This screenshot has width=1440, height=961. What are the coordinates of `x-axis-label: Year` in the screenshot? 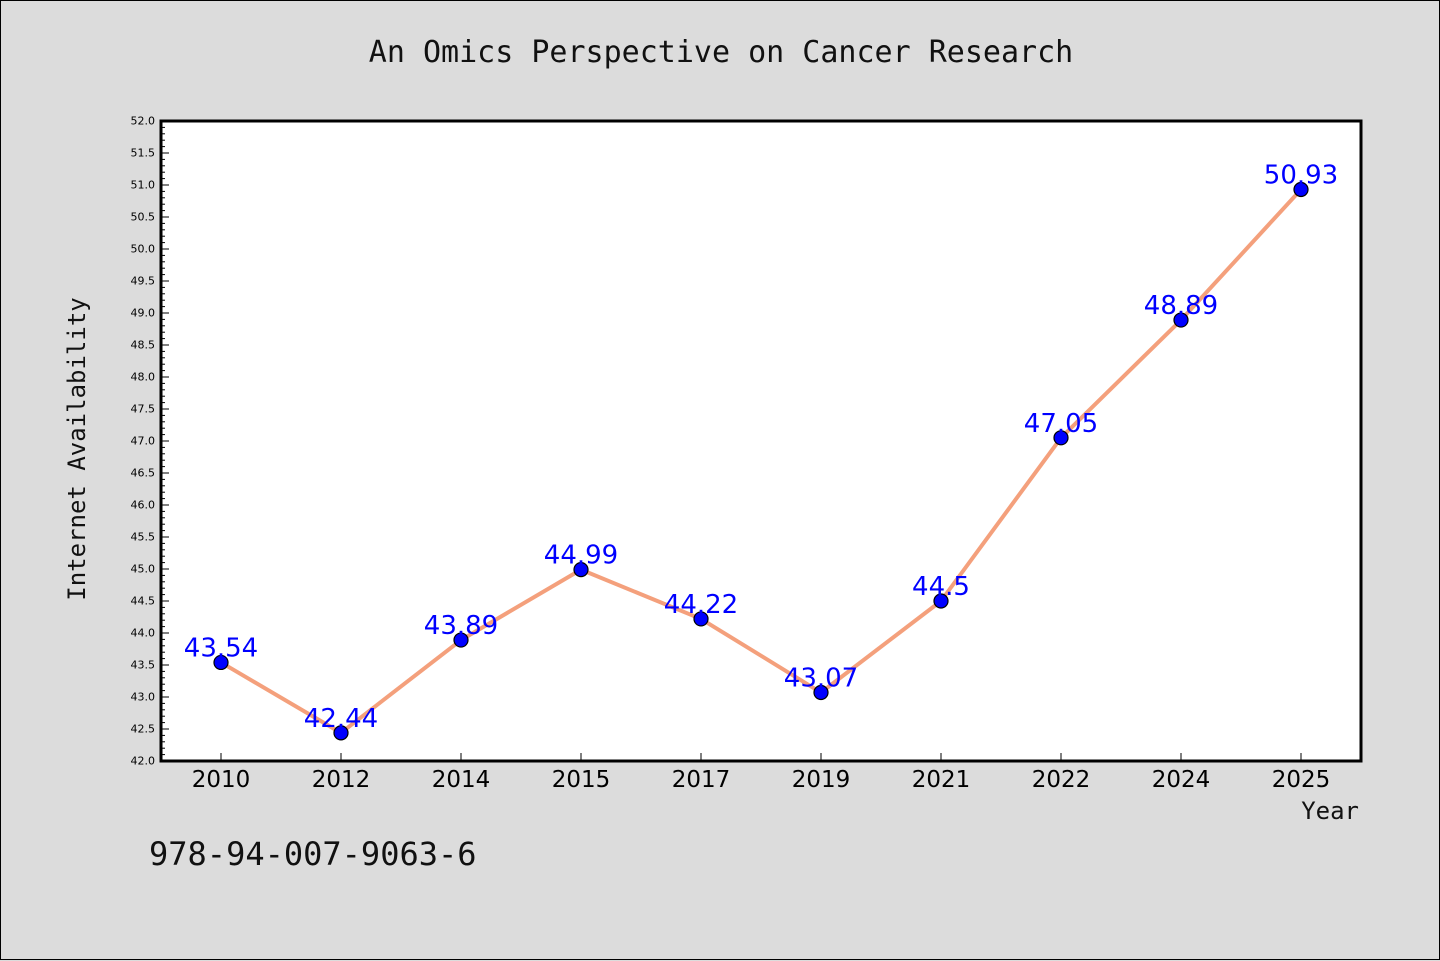 It's located at (1330, 811).